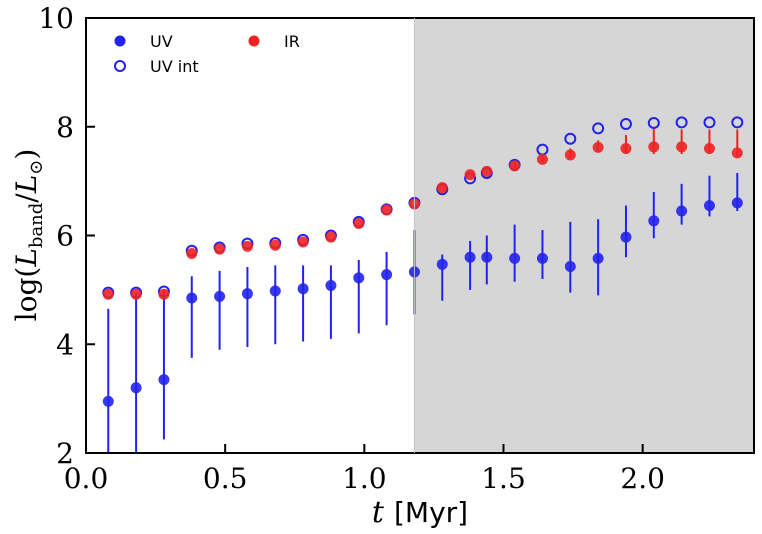 Image resolution: width=762 pixels, height=534 pixels. Describe the element at coordinates (26, 154) in the screenshot. I see `y-label-suffix: )` at that location.